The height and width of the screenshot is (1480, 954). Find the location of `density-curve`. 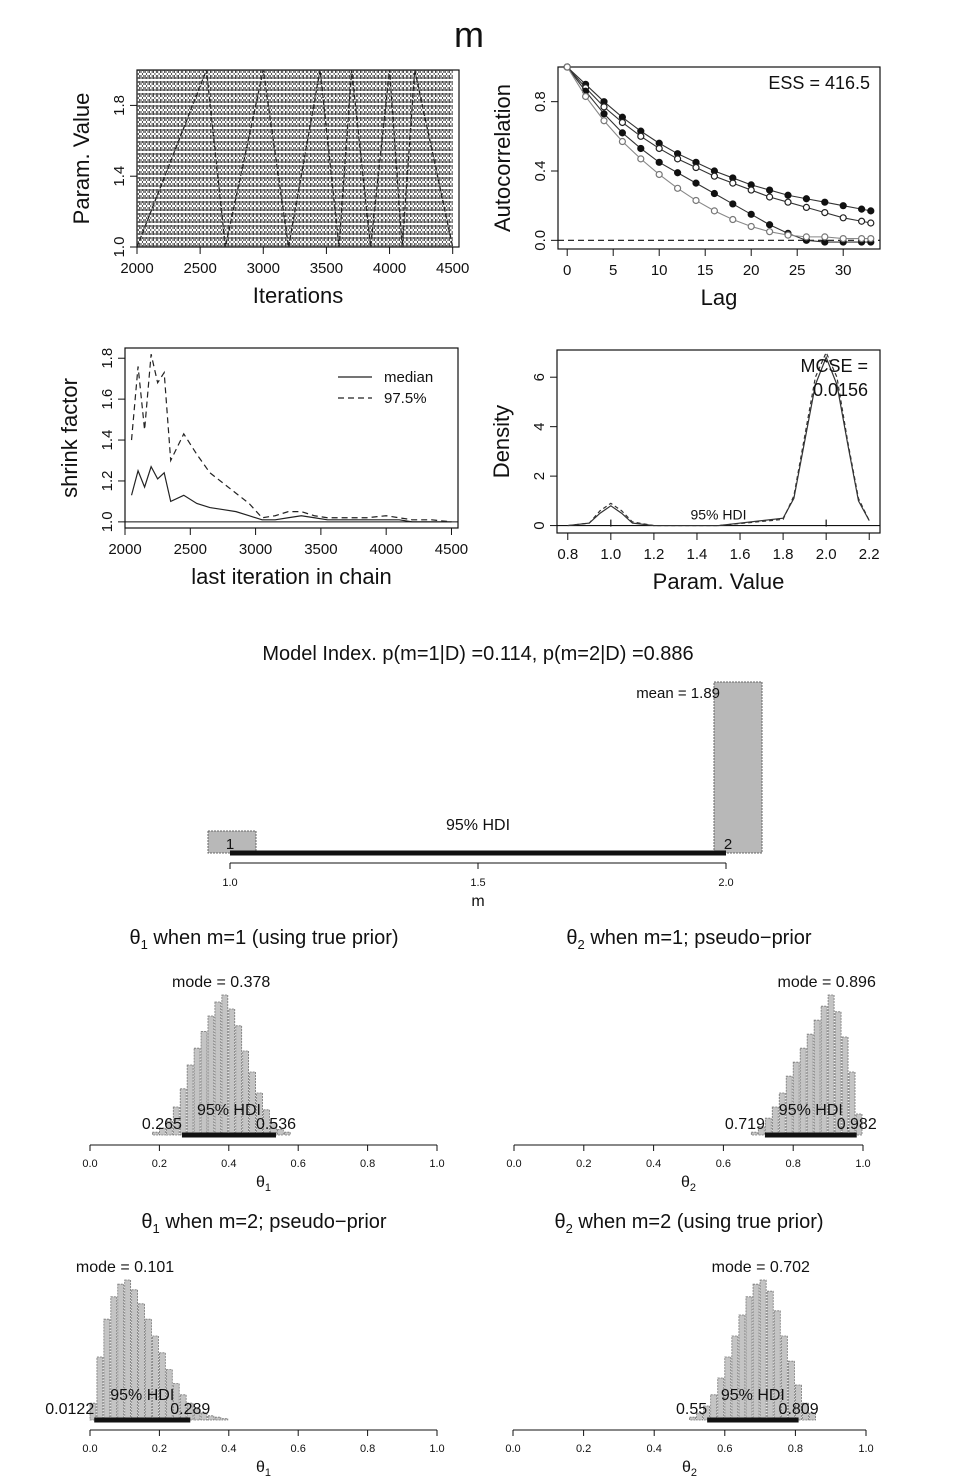

density-curve is located at coordinates (718, 438).